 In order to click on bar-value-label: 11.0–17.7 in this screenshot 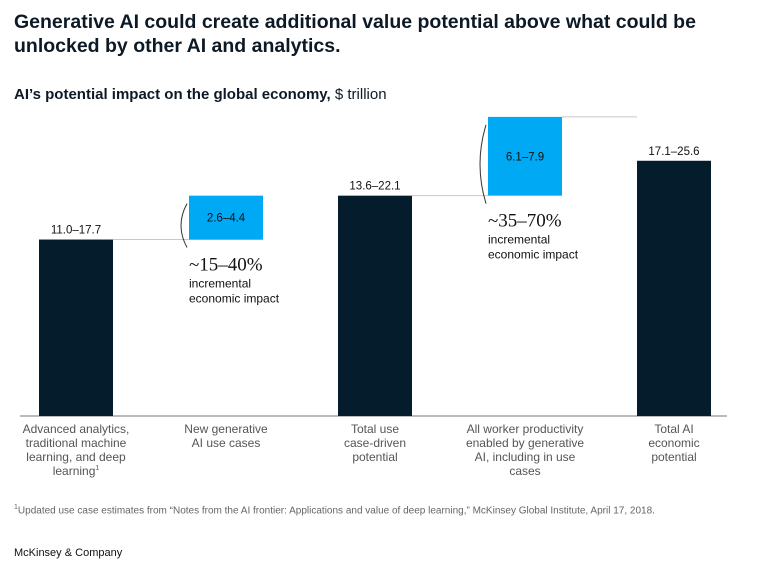, I will do `click(76, 231)`.